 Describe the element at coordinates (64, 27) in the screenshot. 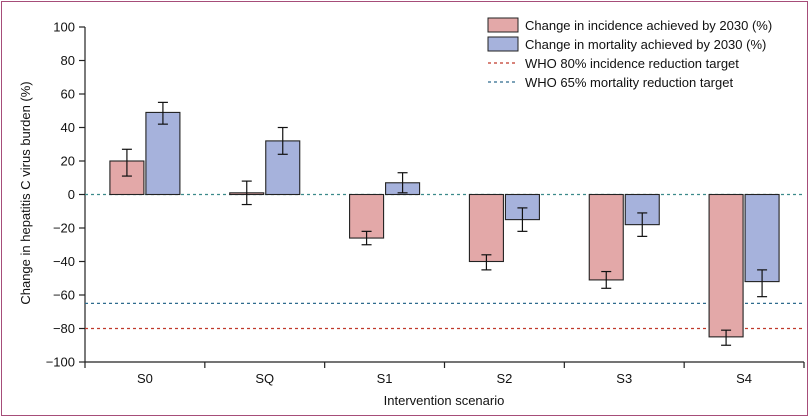

I see `y-tick-label: 100` at that location.